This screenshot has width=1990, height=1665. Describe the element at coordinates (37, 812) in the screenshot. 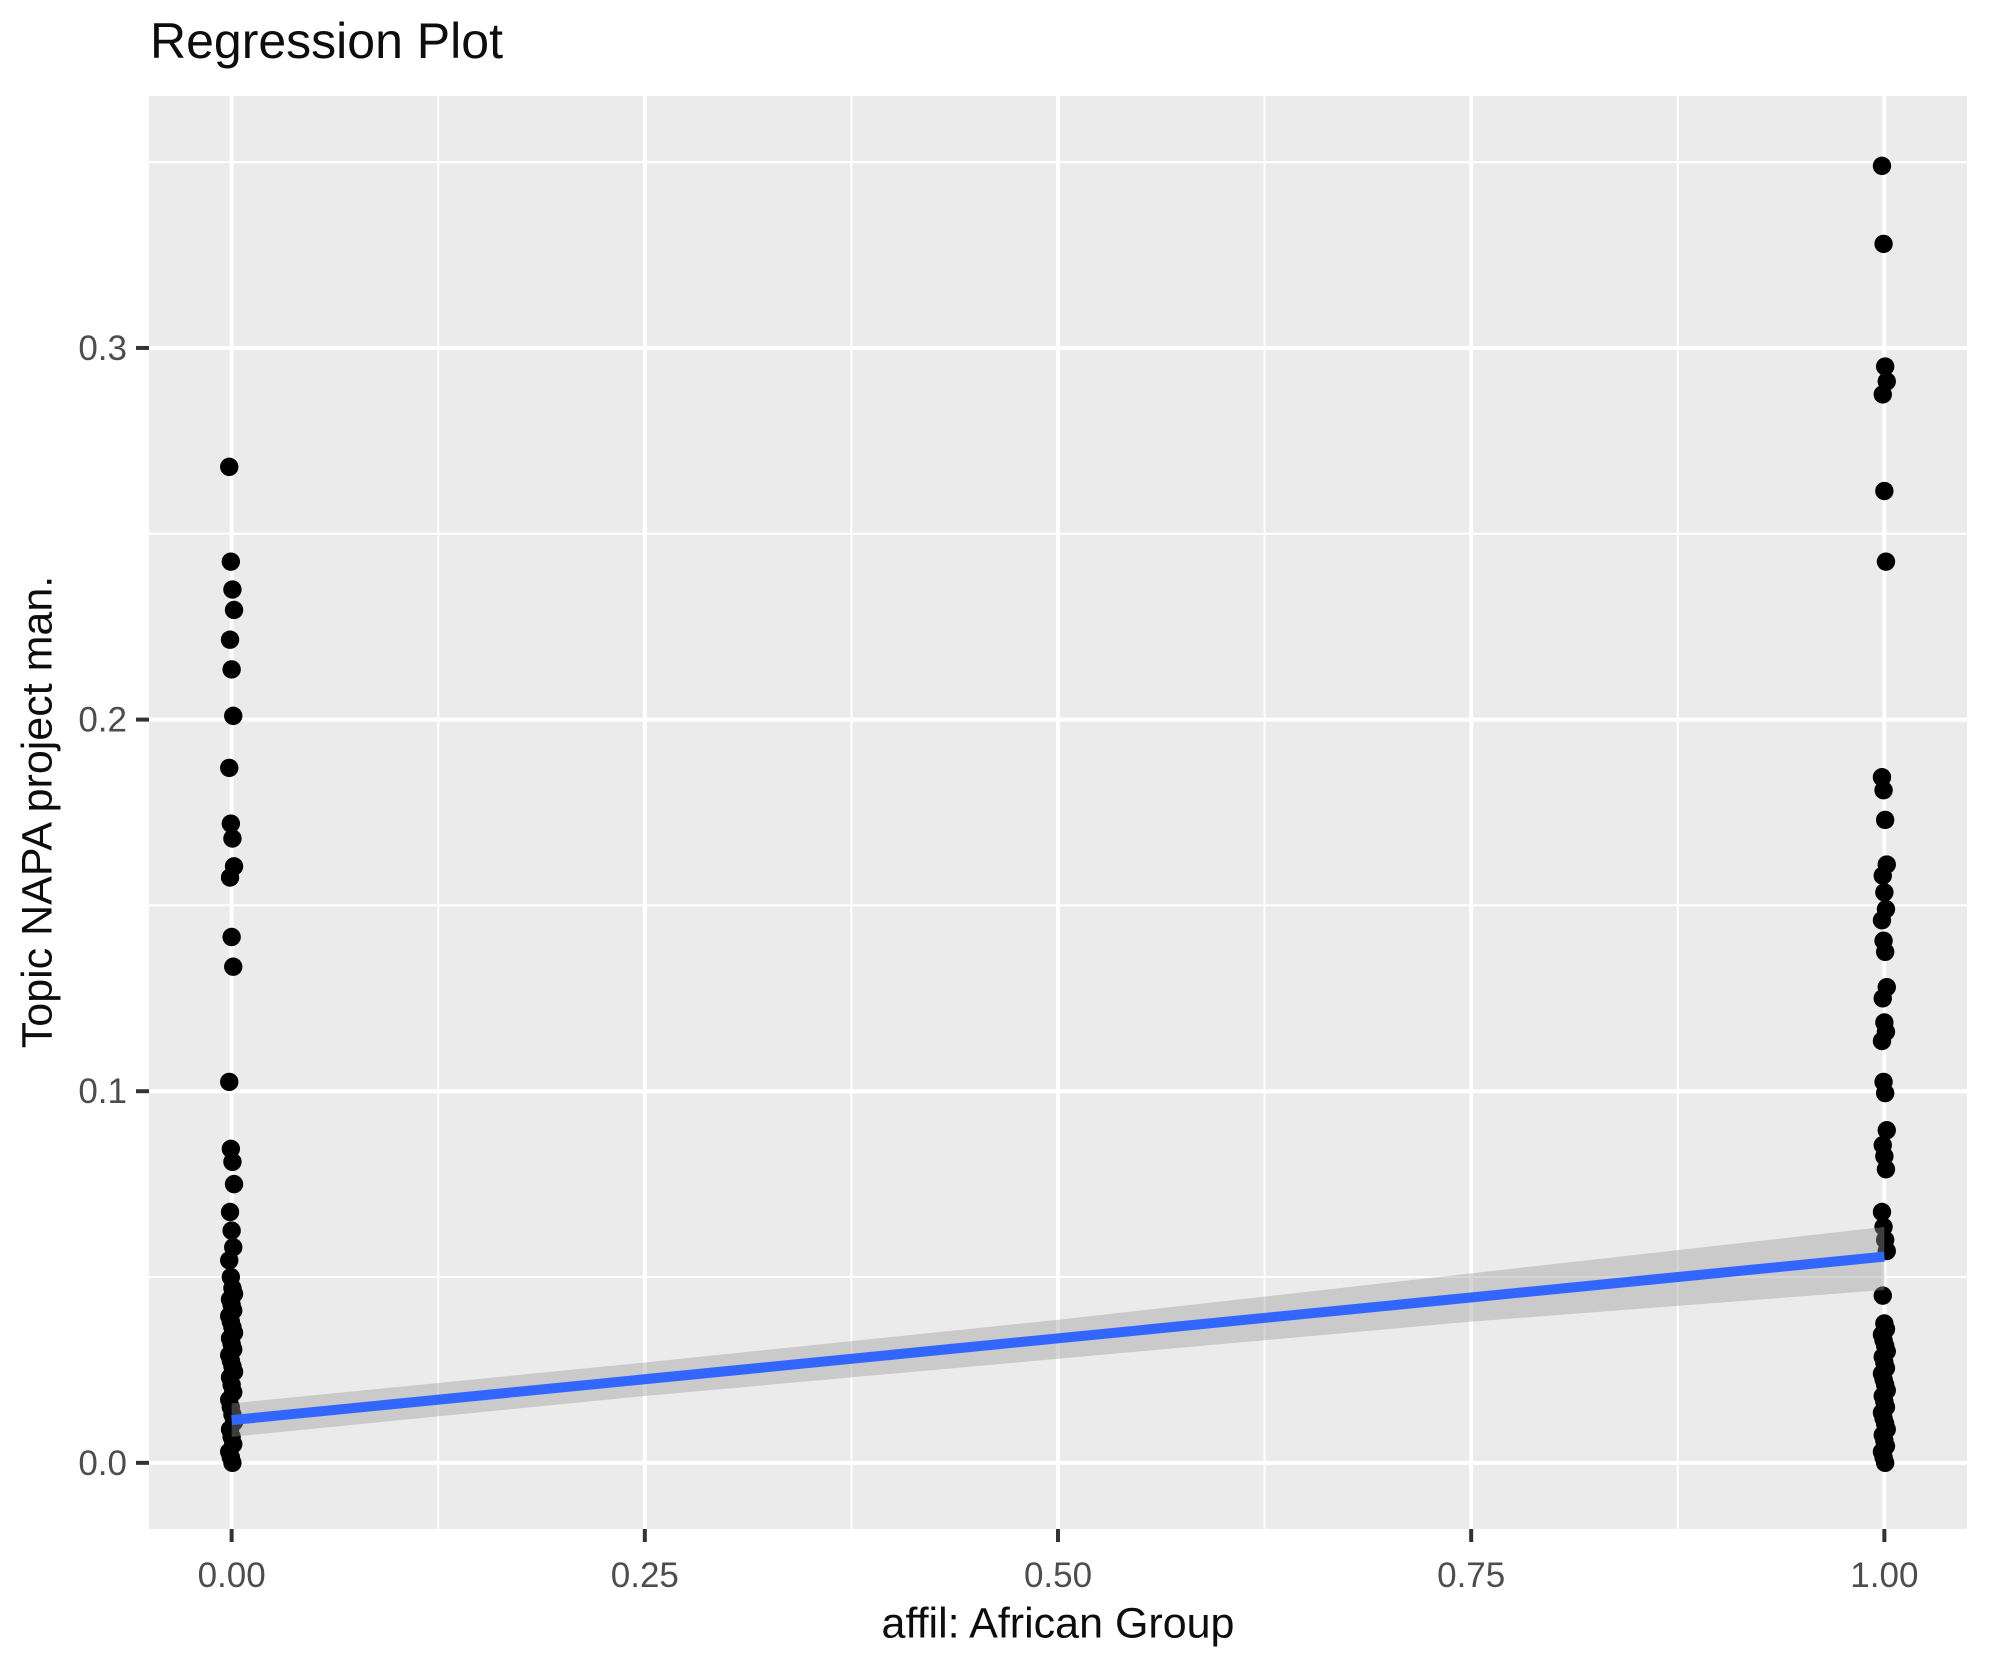

I see `y-axis-title: Topic NAPA project man.` at that location.